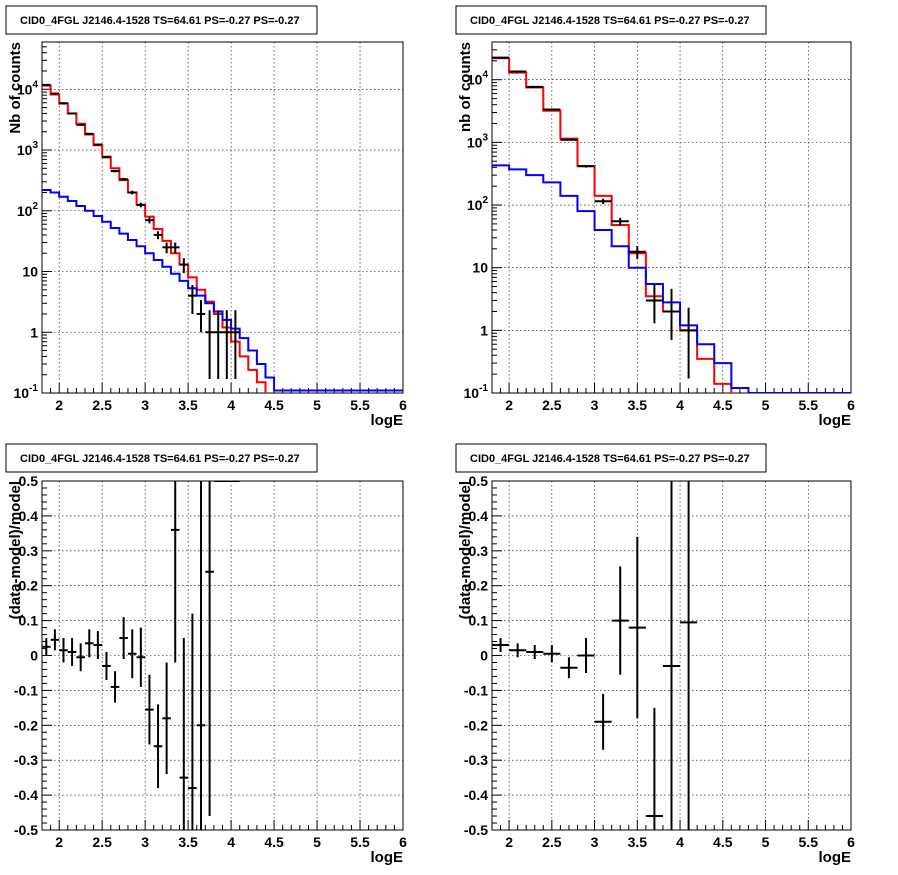  What do you see at coordinates (360, 842) in the screenshot?
I see `x-tick-label: 5.5` at bounding box center [360, 842].